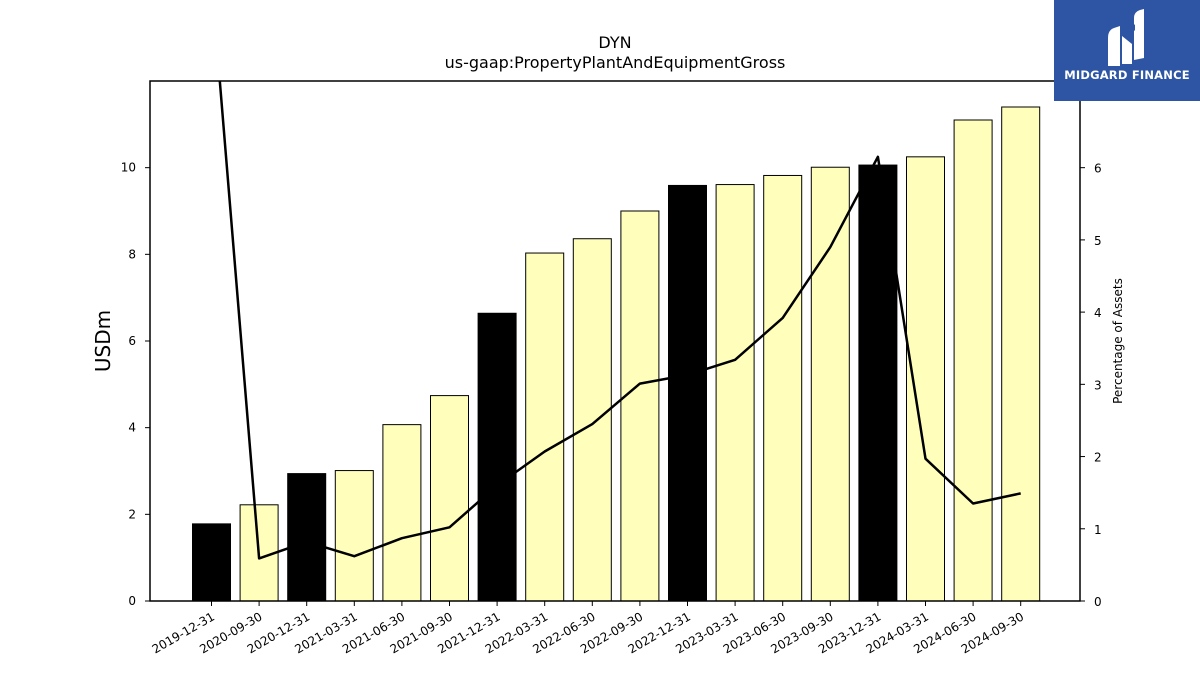 The height and width of the screenshot is (675, 1200). Describe the element at coordinates (614, 42) in the screenshot. I see `chart-title: DYN` at that location.